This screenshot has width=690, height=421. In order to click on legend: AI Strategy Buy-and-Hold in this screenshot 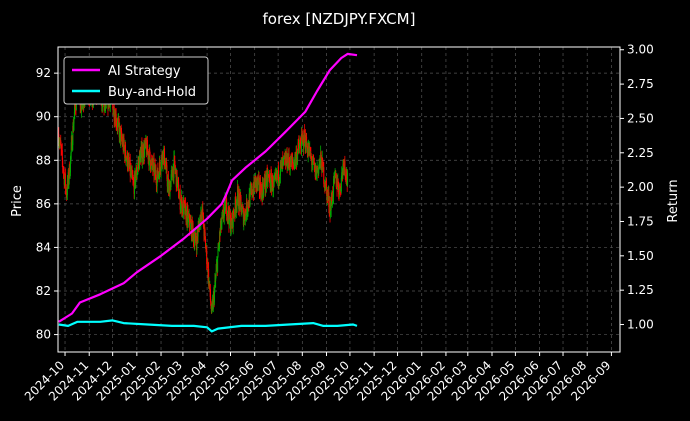, I will do `click(136, 80)`.